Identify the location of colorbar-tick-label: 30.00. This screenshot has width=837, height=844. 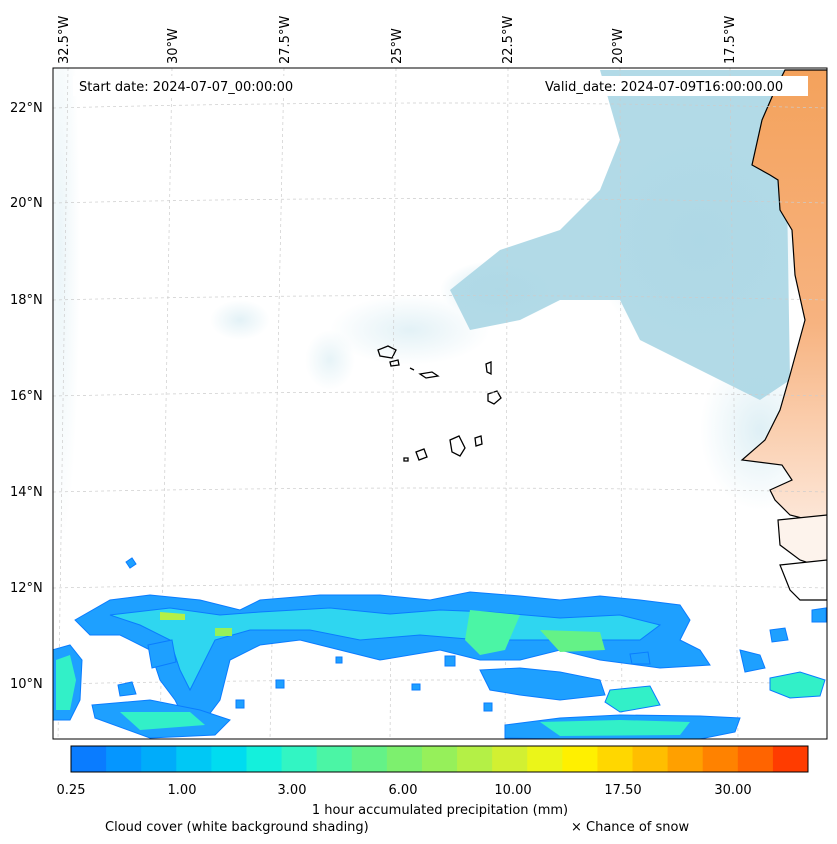
(732, 790).